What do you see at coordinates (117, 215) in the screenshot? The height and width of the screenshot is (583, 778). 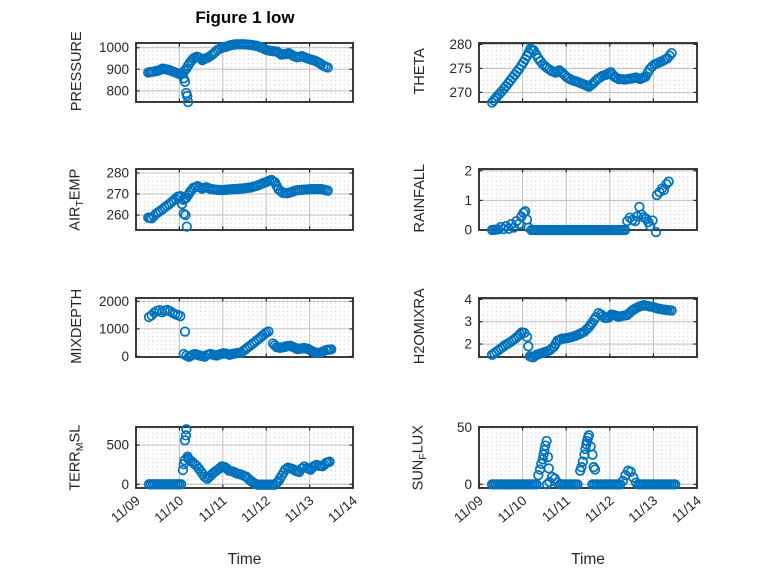 I see `y-tick-label: 260` at bounding box center [117, 215].